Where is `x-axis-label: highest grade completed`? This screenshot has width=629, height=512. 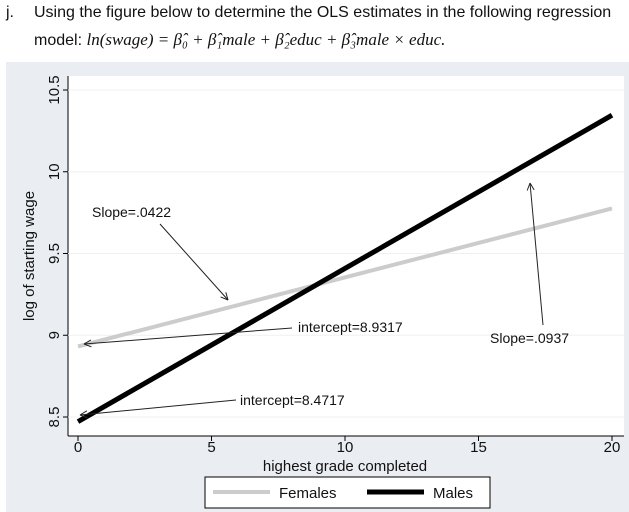
x-axis-label: highest grade completed is located at coordinates (345, 466).